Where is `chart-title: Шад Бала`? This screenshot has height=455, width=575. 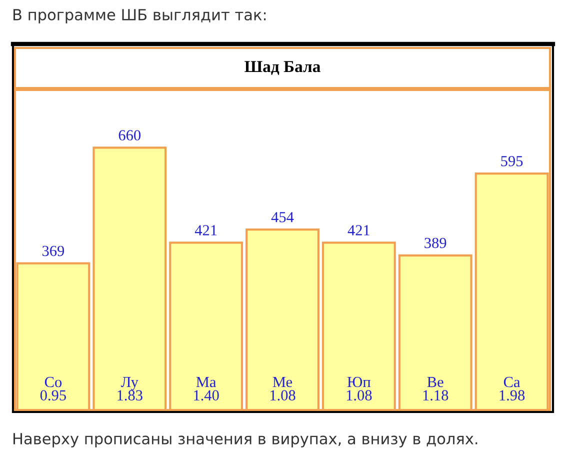
chart-title: Шад Бала is located at coordinates (282, 68).